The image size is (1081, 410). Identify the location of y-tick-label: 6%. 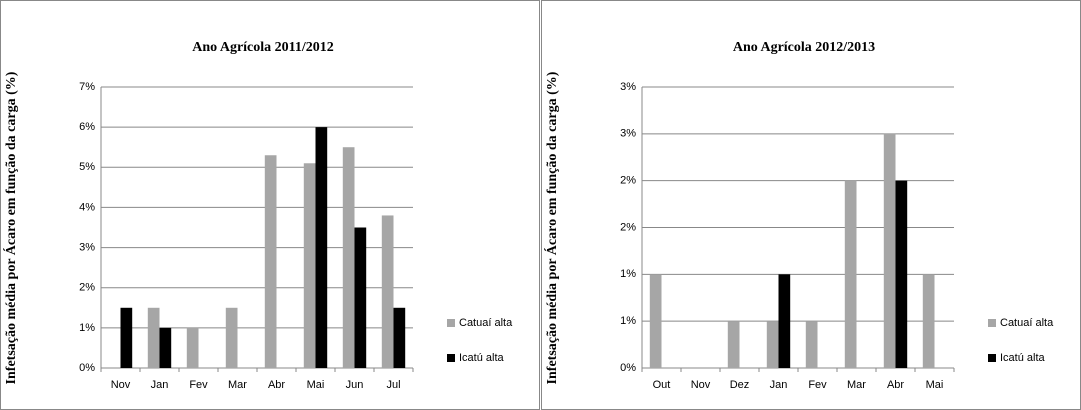
(87, 127).